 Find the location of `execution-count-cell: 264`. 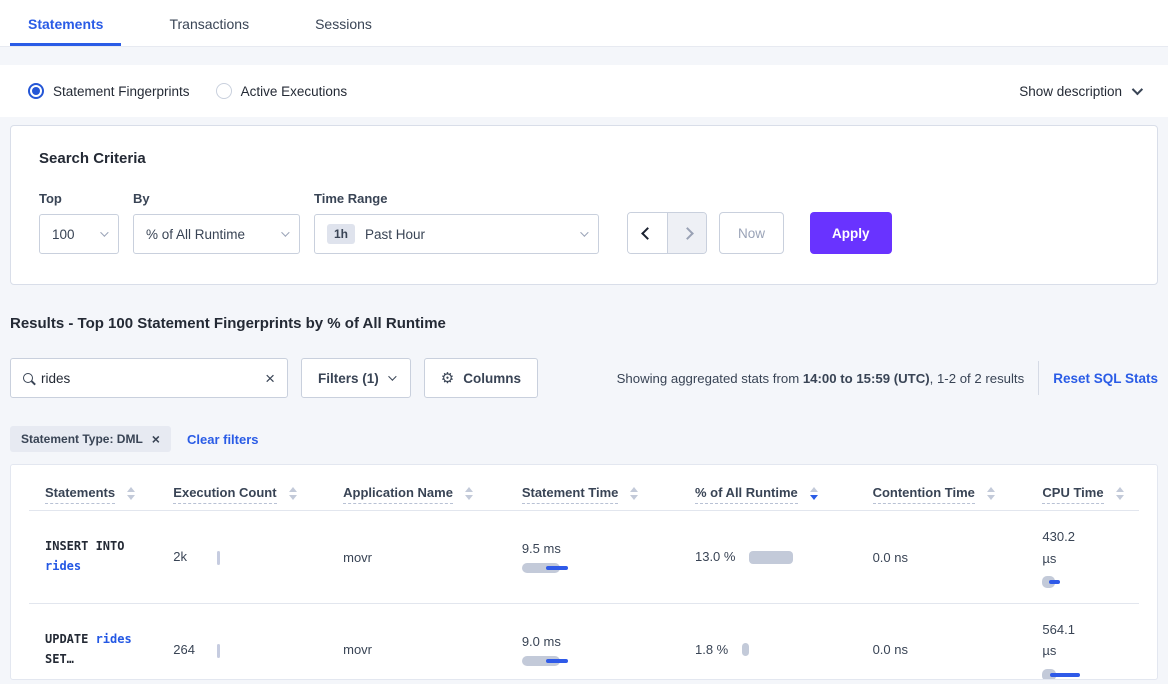

execution-count-cell: 264 is located at coordinates (258, 641).